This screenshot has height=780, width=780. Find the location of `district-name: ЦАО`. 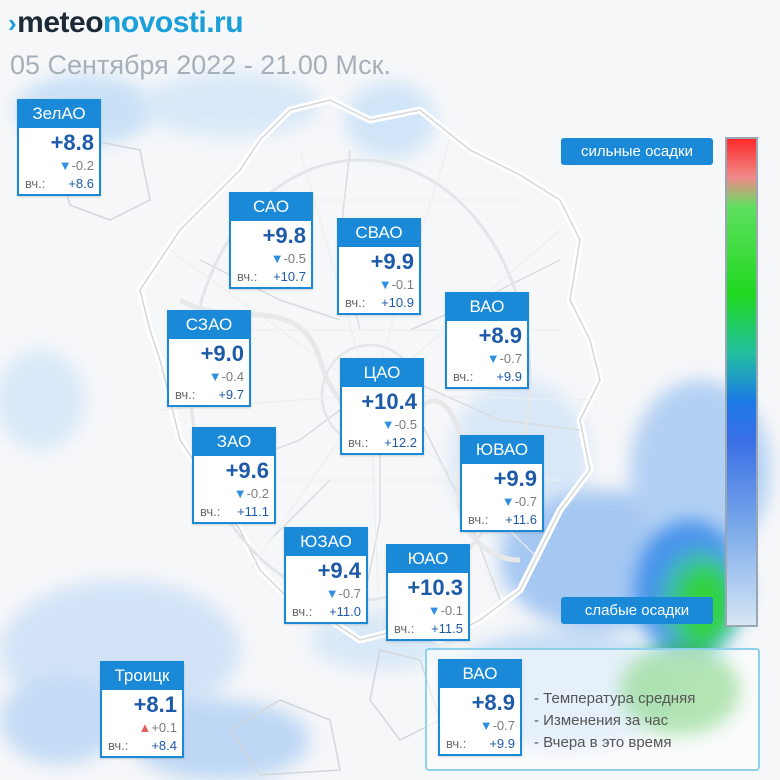

district-name: ЦАО is located at coordinates (382, 372).